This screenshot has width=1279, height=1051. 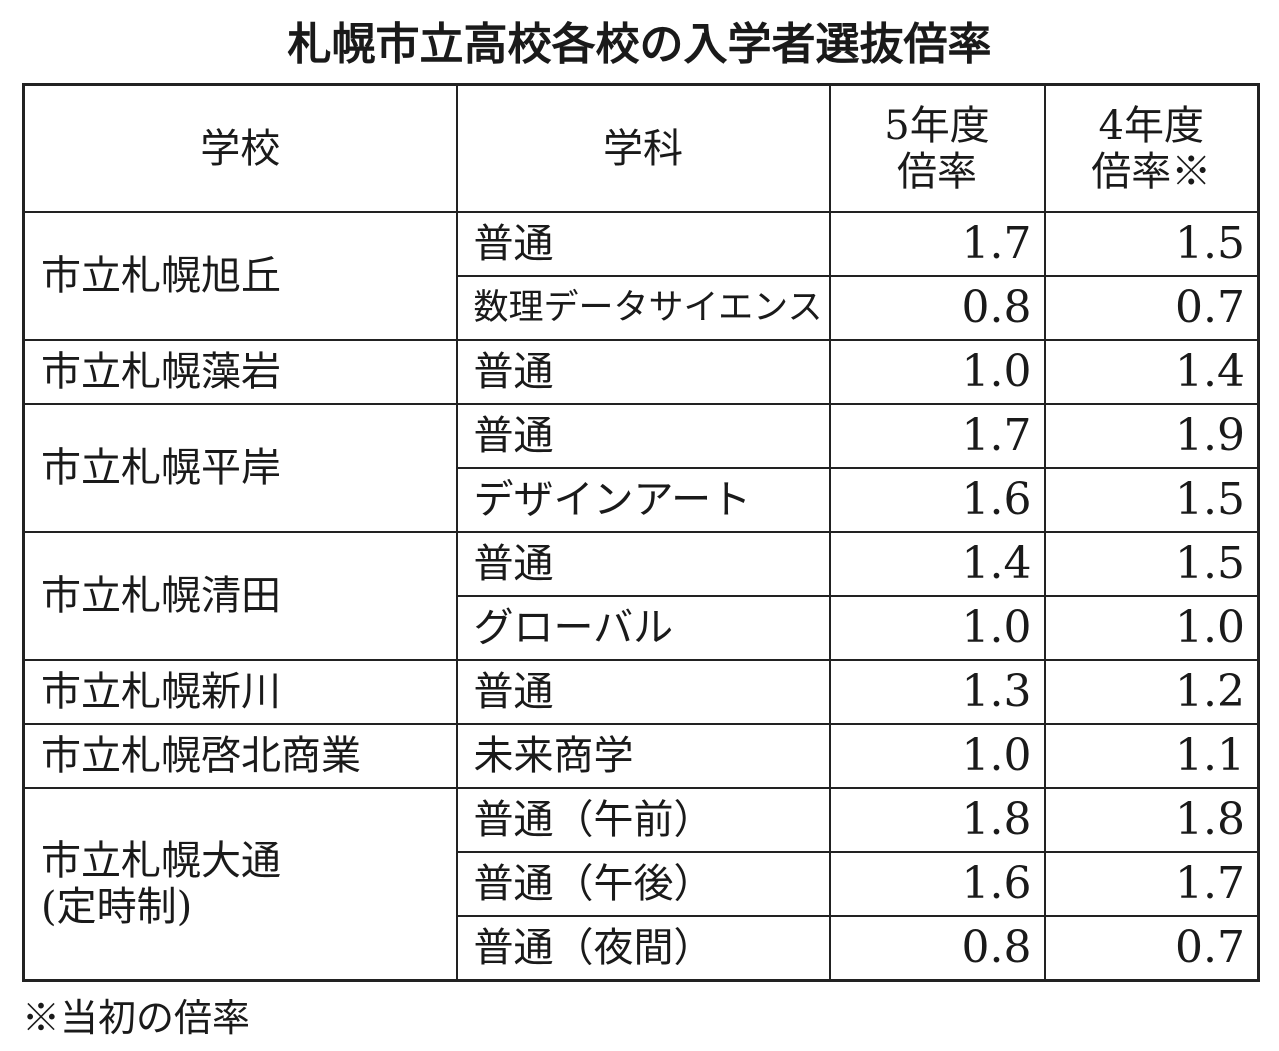 I want to click on ratio-4: 1.8, so click(x=1151, y=820).